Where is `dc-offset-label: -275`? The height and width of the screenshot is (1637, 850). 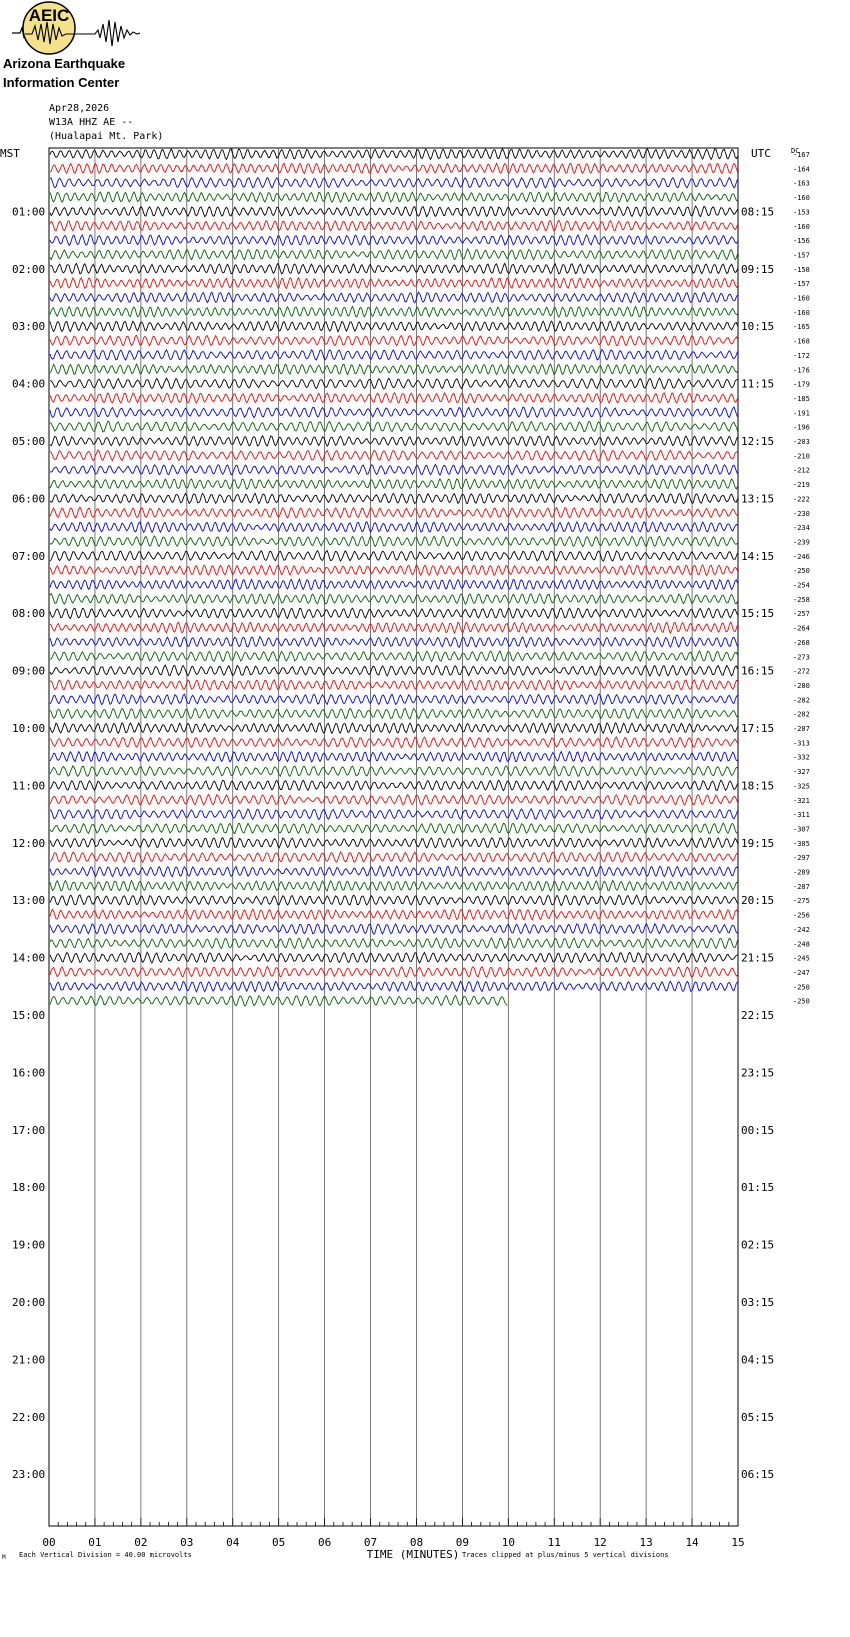
dc-offset-label: -275 is located at coordinates (801, 901).